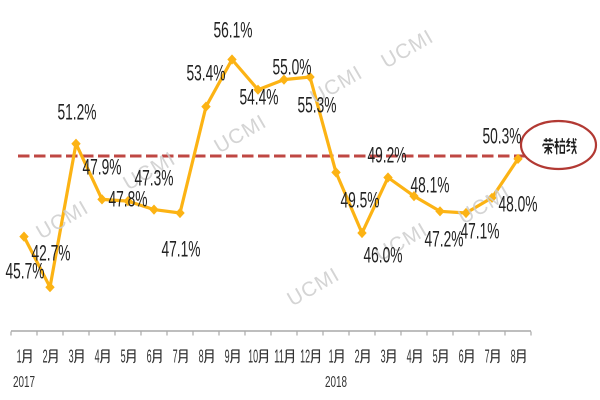  What do you see at coordinates (387, 155) in the screenshot?
I see `svg-text: 49.2%` at bounding box center [387, 155].